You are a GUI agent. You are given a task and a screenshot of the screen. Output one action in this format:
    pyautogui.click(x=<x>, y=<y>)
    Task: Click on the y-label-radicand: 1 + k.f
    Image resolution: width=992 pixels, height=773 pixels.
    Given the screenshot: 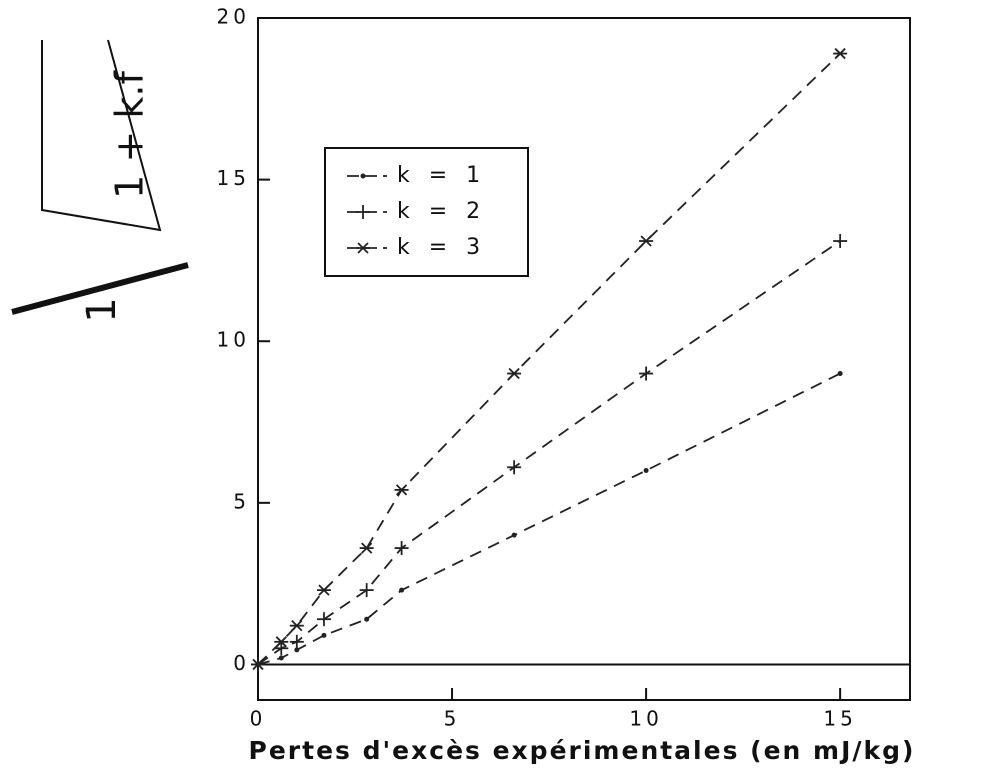 What is the action you would take?
    pyautogui.click(x=130, y=134)
    